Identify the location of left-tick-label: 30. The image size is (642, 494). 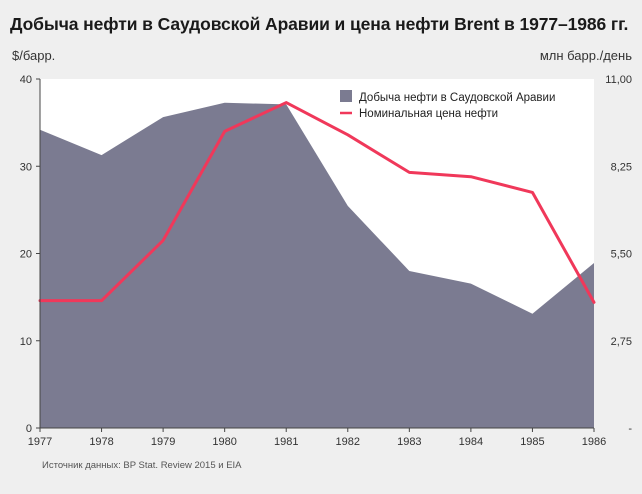
(26, 167).